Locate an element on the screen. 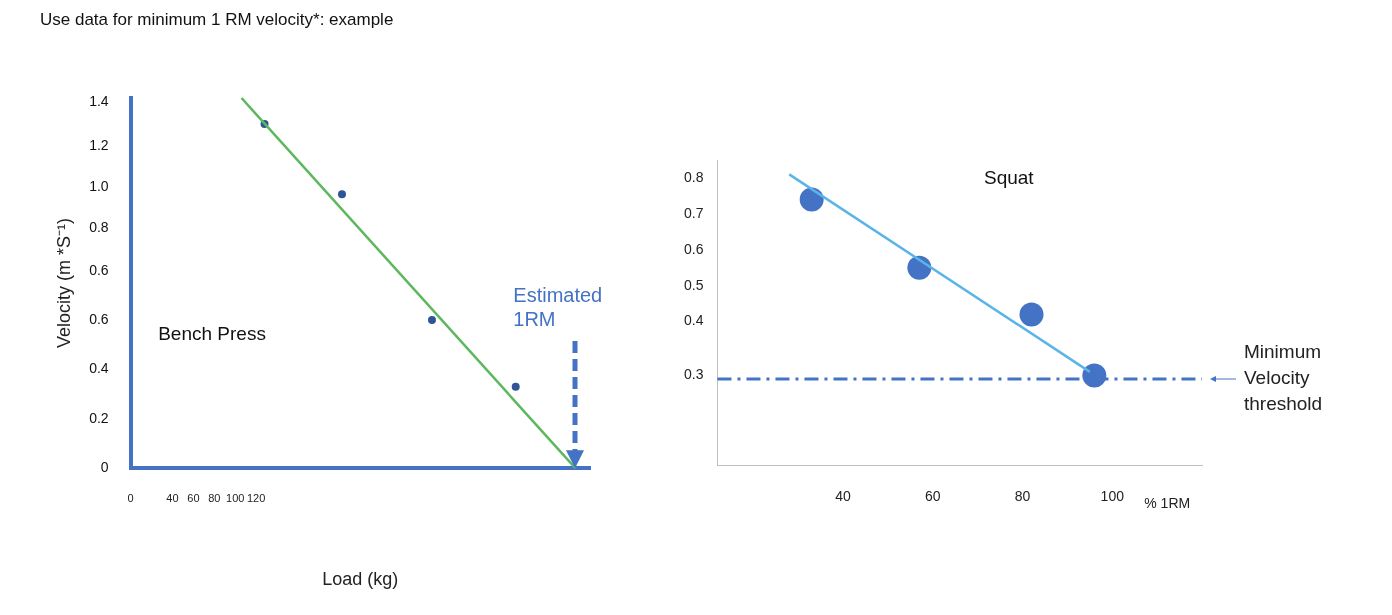  text: 0.2 is located at coordinates (99, 417).